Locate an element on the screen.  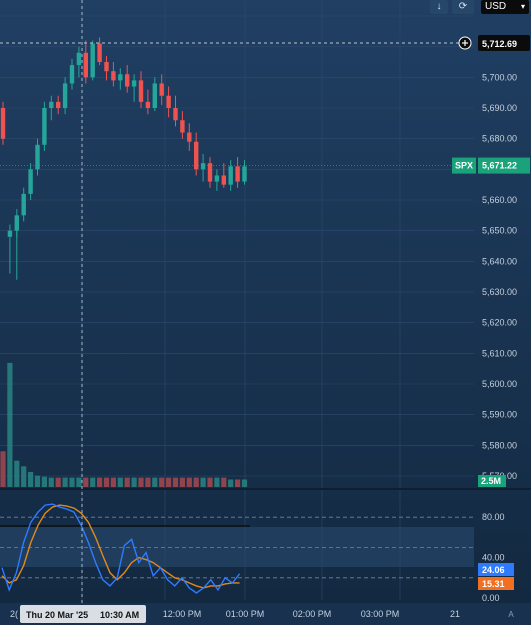
volume-tag is located at coordinates (492, 481).